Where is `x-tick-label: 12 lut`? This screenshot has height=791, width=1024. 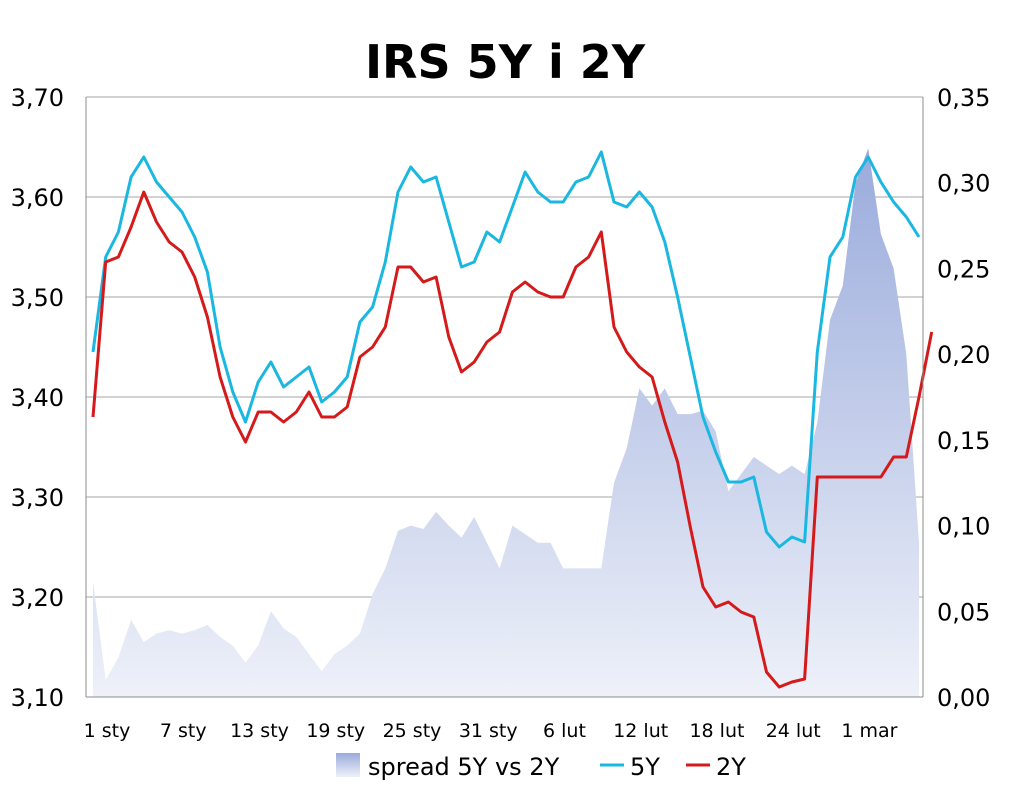
x-tick-label: 12 lut is located at coordinates (640, 731).